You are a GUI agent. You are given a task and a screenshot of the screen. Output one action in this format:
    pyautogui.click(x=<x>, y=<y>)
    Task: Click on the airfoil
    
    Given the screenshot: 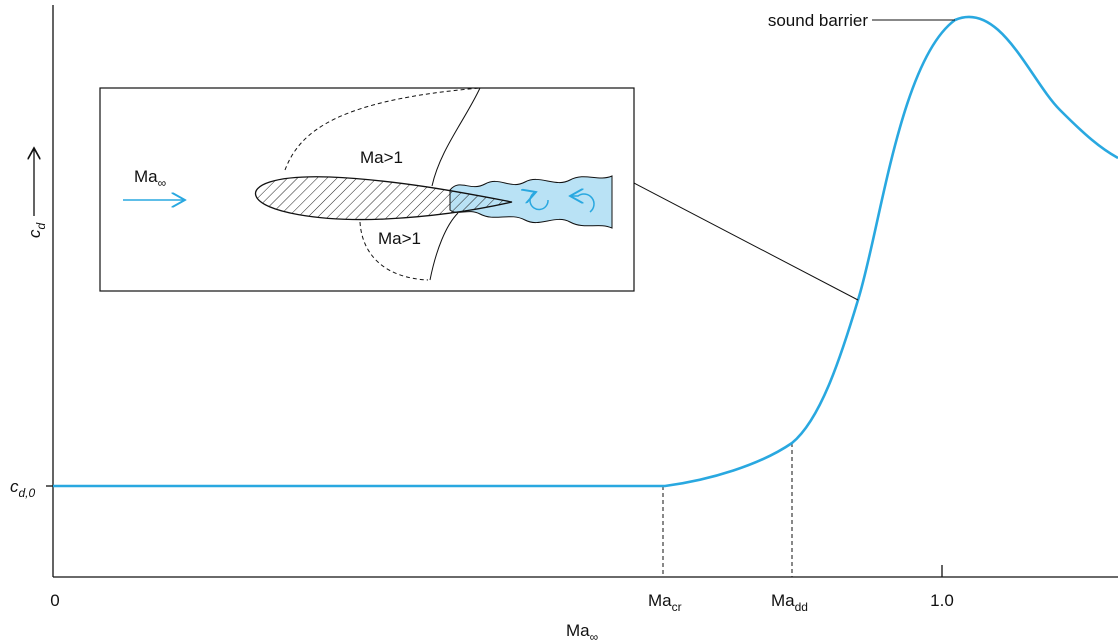 What is the action you would take?
    pyautogui.click(x=383, y=198)
    